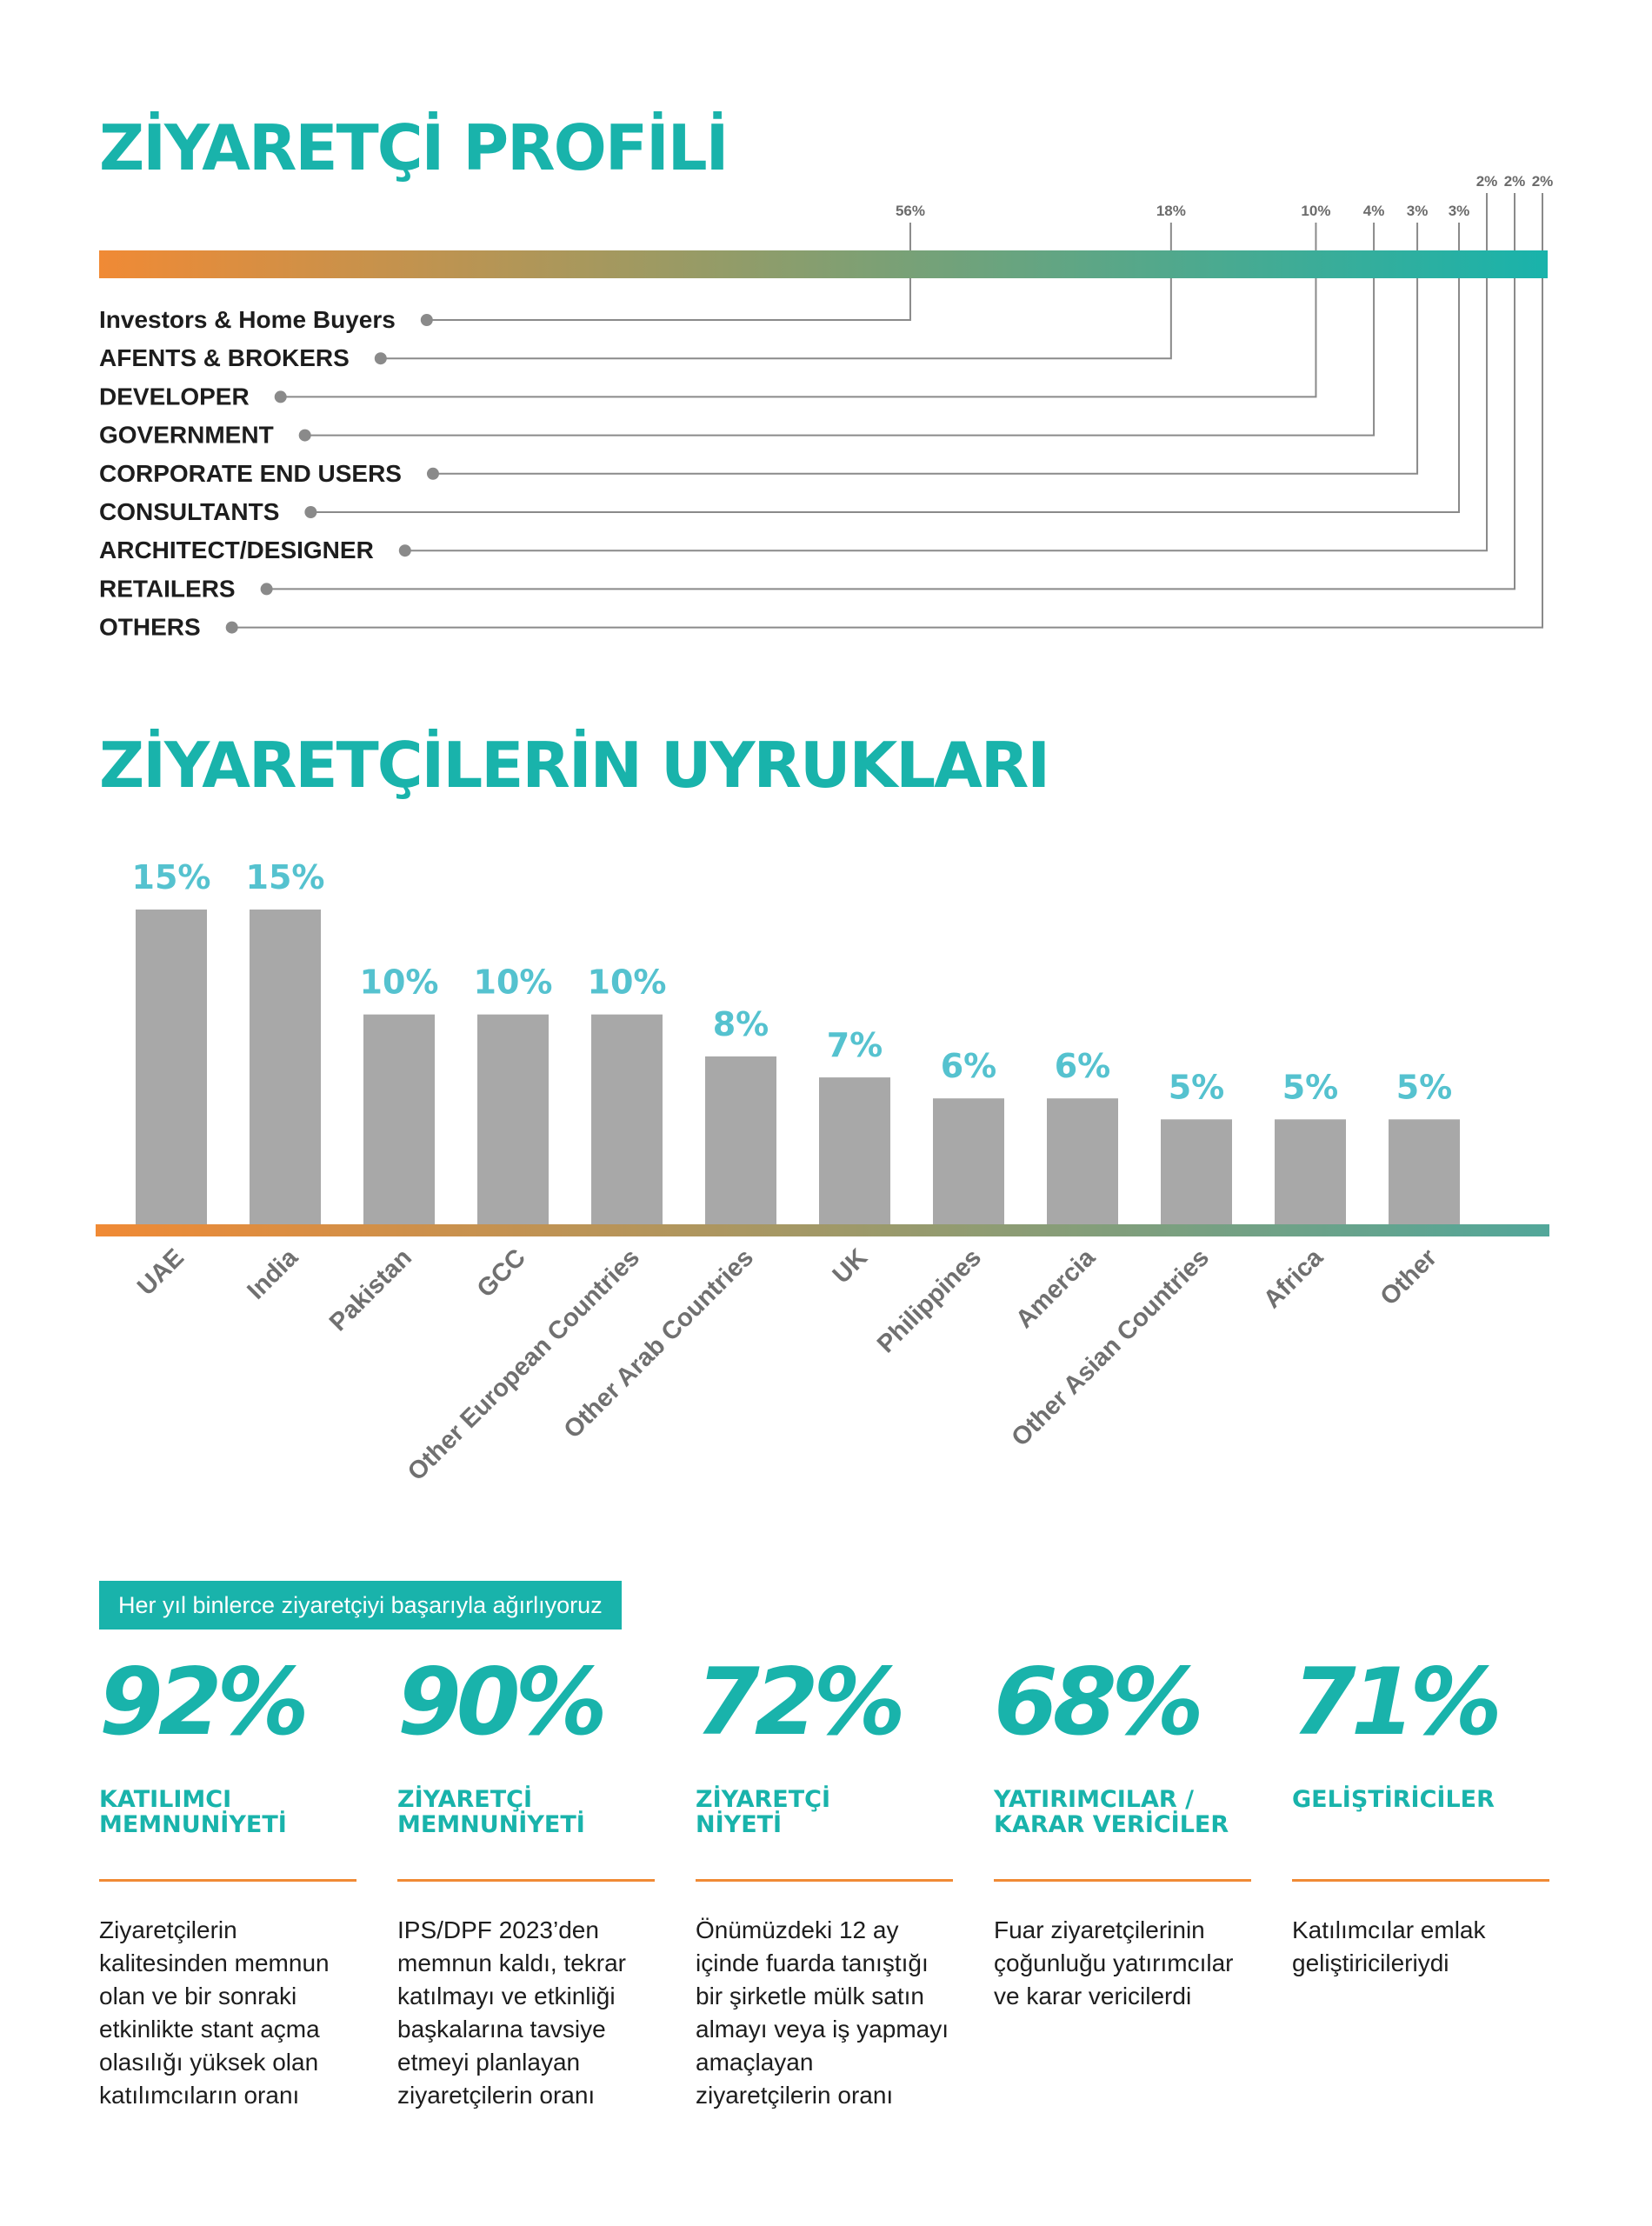  I want to click on stat-label: GELİŞTİRİCİLER, so click(1393, 1800).